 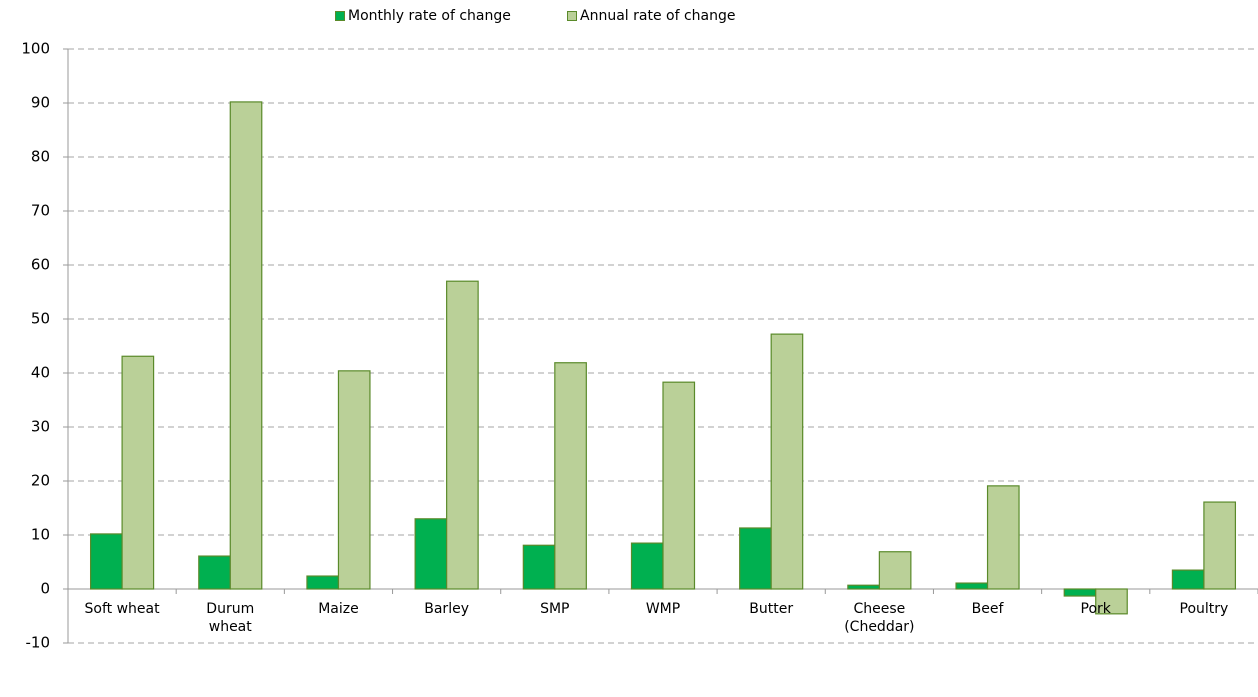 What do you see at coordinates (40, 319) in the screenshot?
I see `y-tick-label: 50` at bounding box center [40, 319].